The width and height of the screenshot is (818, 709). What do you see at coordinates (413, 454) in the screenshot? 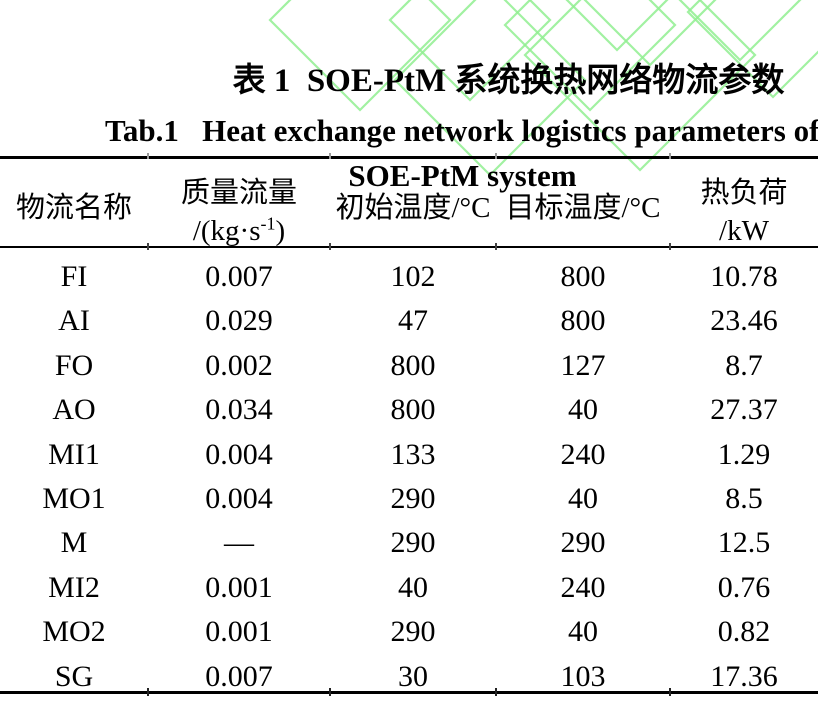
I see `table-cell: 133` at bounding box center [413, 454].